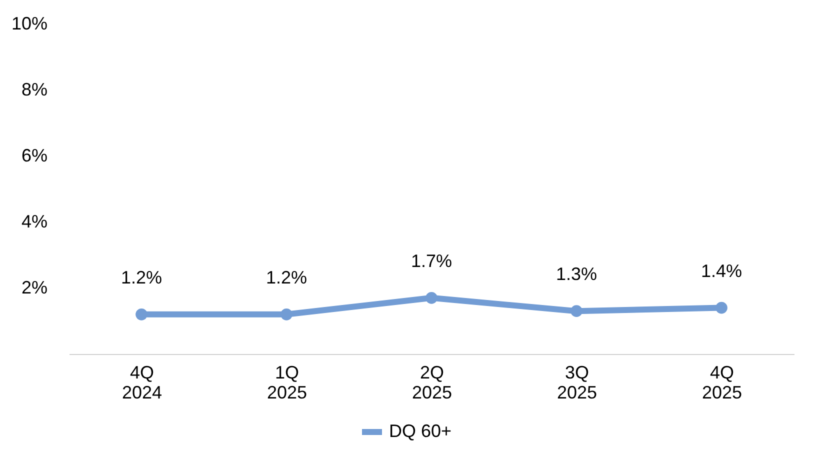 This screenshot has width=815, height=461. I want to click on data-label: 1.4%, so click(721, 270).